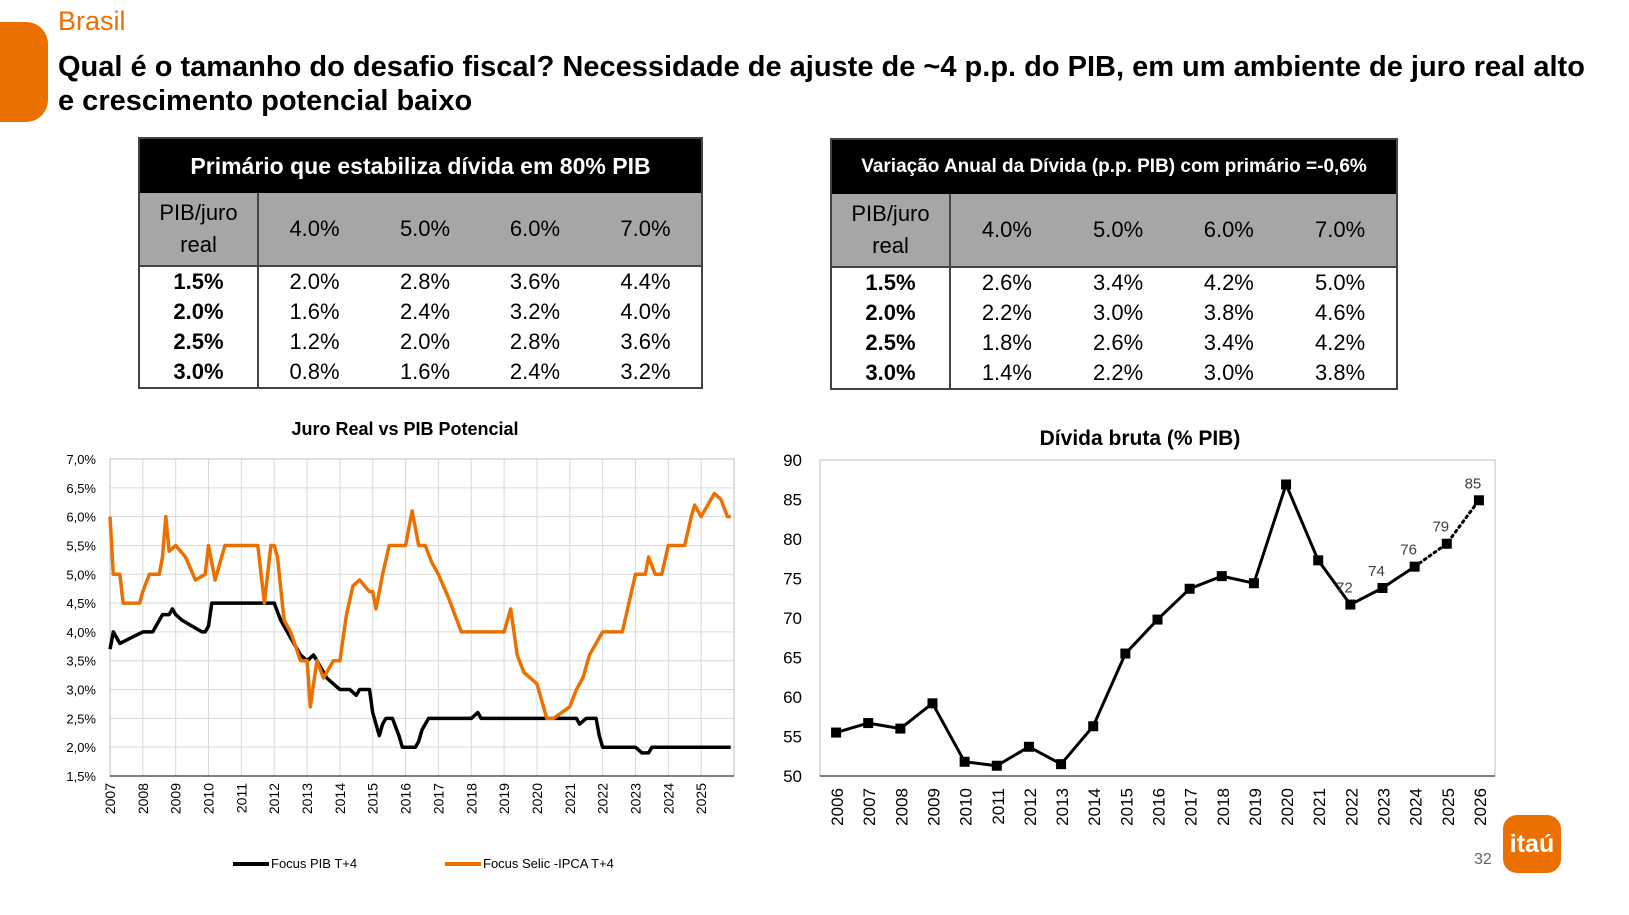 The height and width of the screenshot is (915, 1629). Describe the element at coordinates (199, 229) in the screenshot. I see `corner-header: PIB/juro real` at that location.